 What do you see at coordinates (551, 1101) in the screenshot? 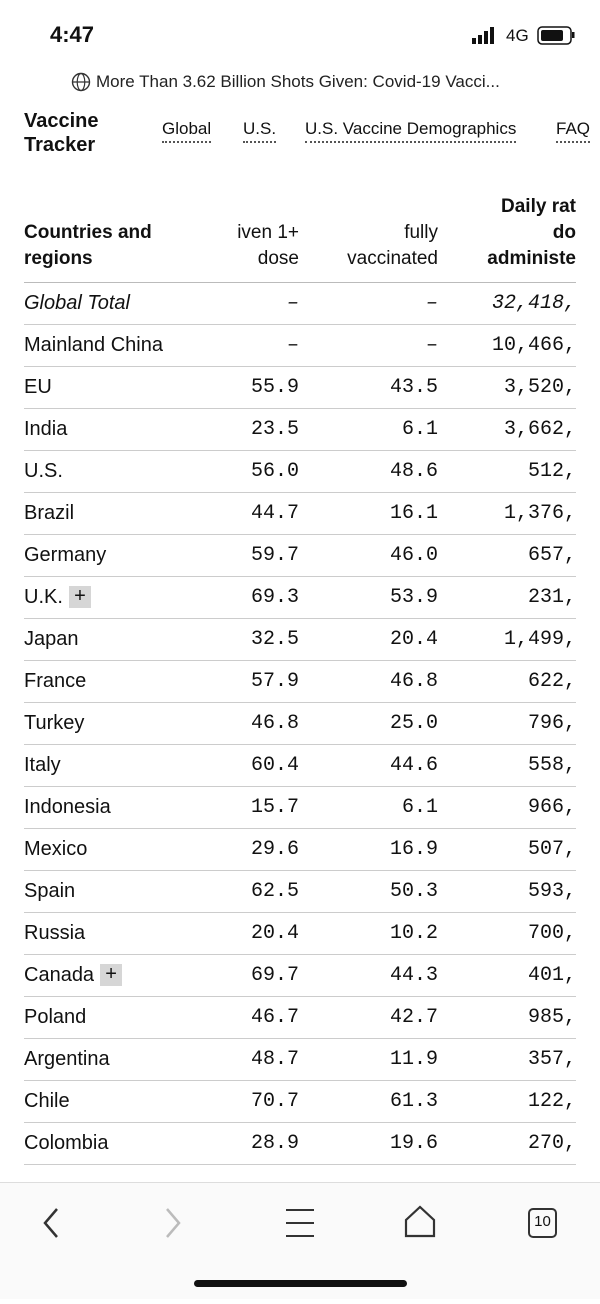
I see `table-cell: 122,` at bounding box center [551, 1101].